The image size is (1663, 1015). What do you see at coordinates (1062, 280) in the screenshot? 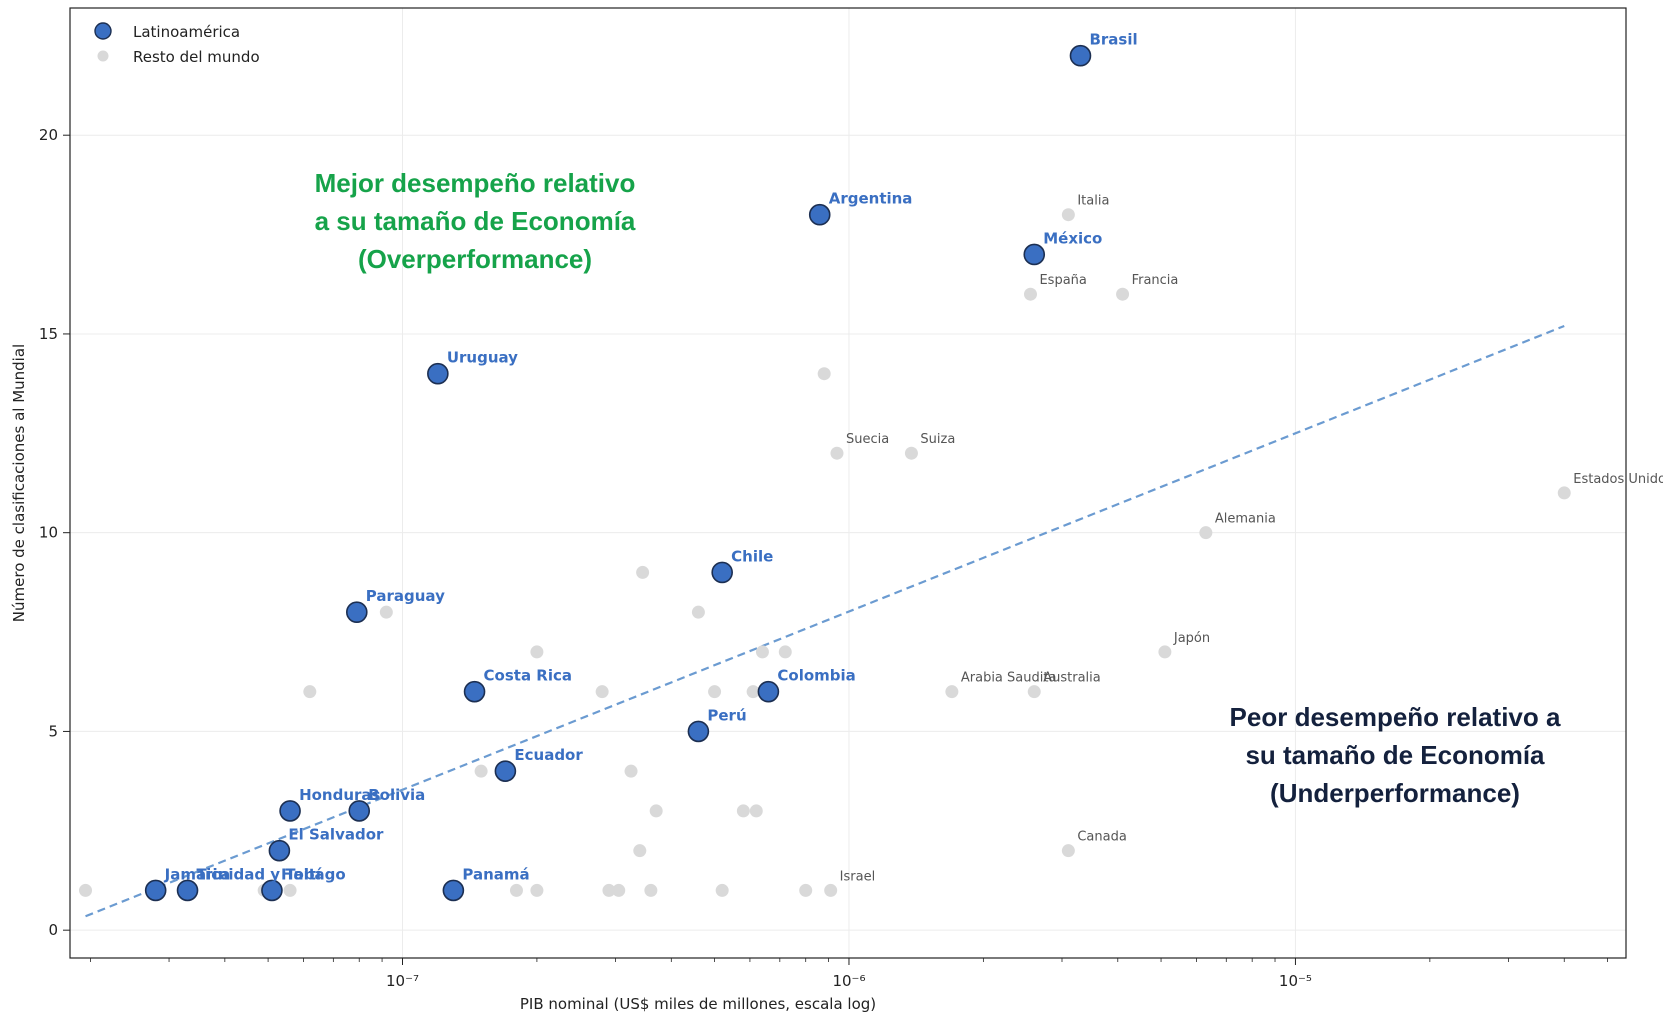
I see `world-point-label: España` at bounding box center [1062, 280].